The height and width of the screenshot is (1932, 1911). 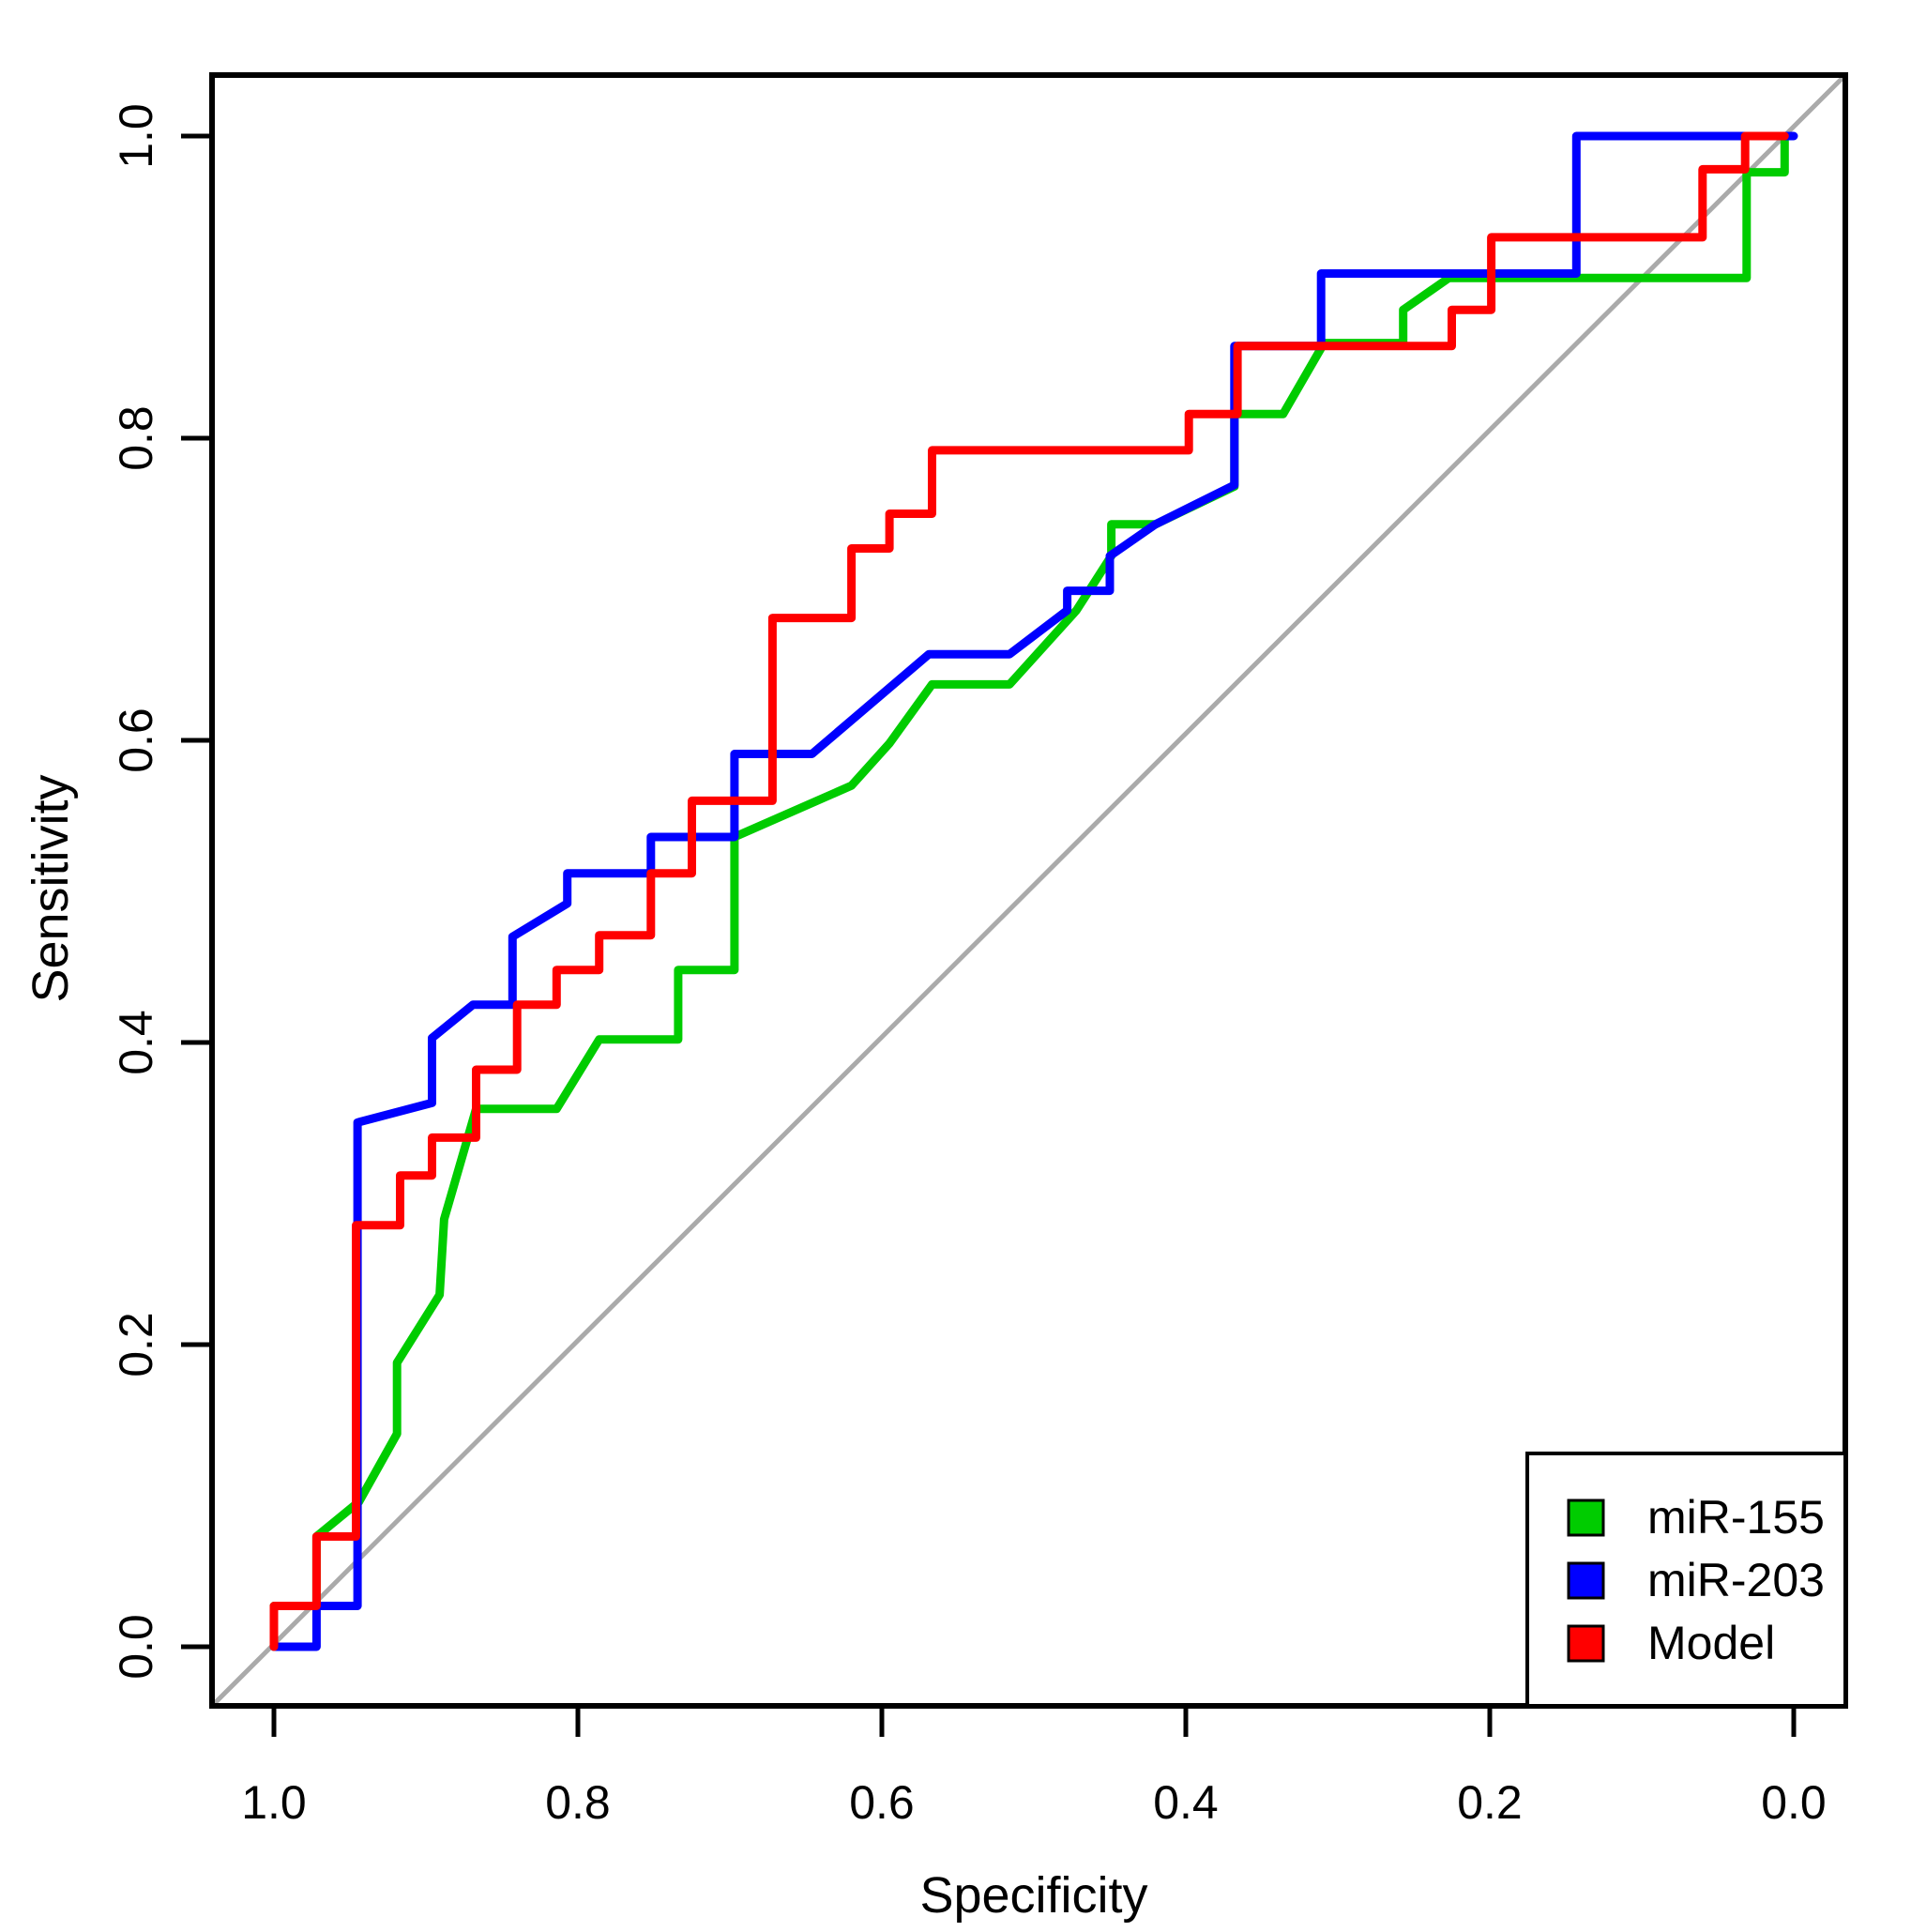 What do you see at coordinates (136, 136) in the screenshot?
I see `y-tick-label: 1.0` at bounding box center [136, 136].